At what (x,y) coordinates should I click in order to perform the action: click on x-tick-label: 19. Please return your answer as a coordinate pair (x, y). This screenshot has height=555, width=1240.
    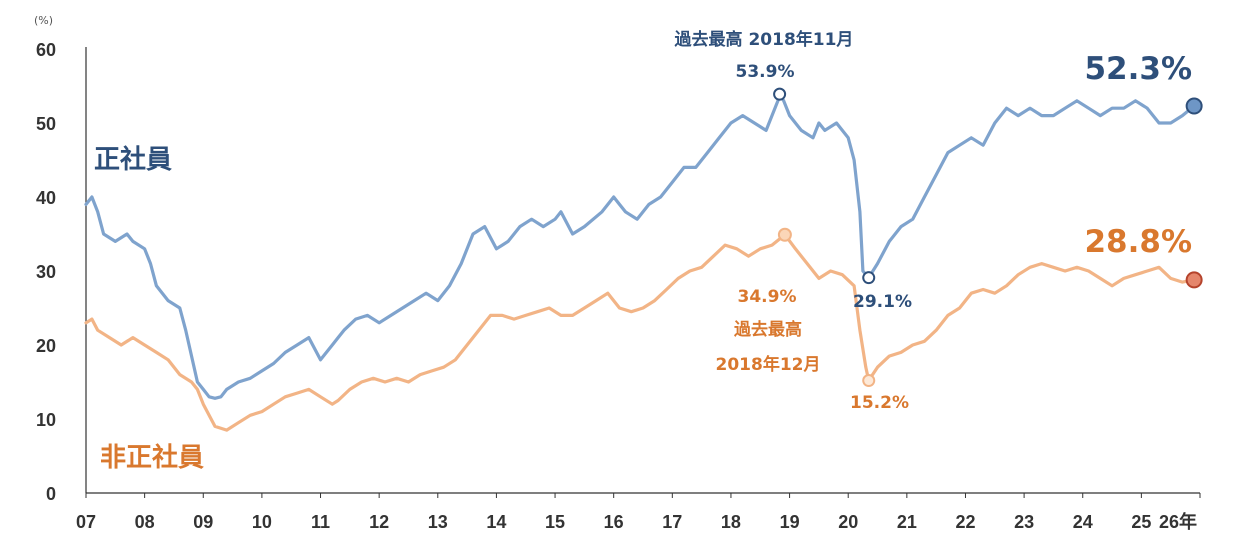
    Looking at the image, I should click on (790, 522).